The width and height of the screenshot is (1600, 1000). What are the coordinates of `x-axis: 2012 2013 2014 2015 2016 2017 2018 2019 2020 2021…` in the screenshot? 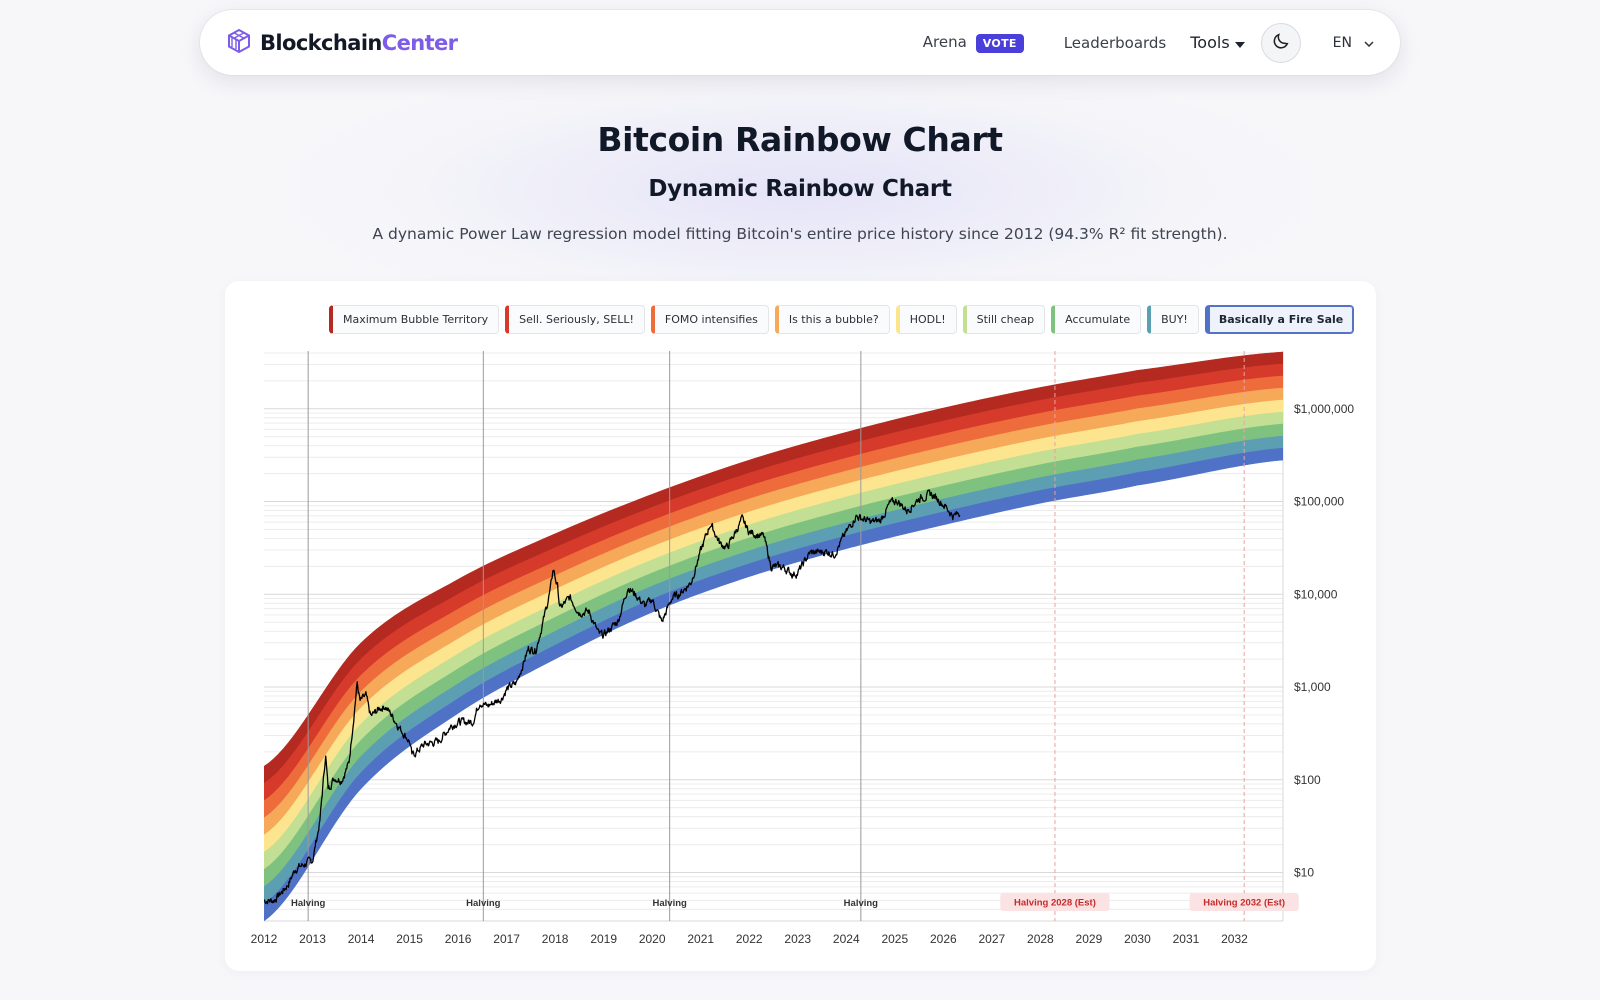 It's located at (749, 939).